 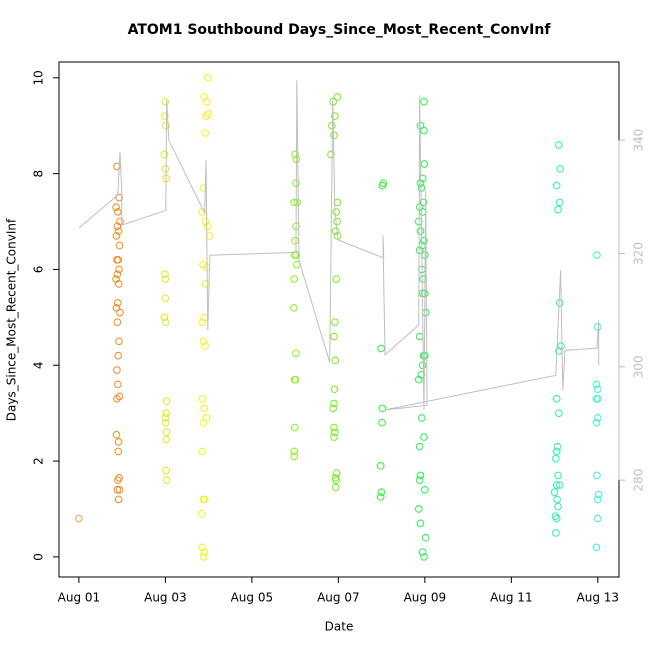 What do you see at coordinates (39, 365) in the screenshot?
I see `y-tick-label: 4` at bounding box center [39, 365].